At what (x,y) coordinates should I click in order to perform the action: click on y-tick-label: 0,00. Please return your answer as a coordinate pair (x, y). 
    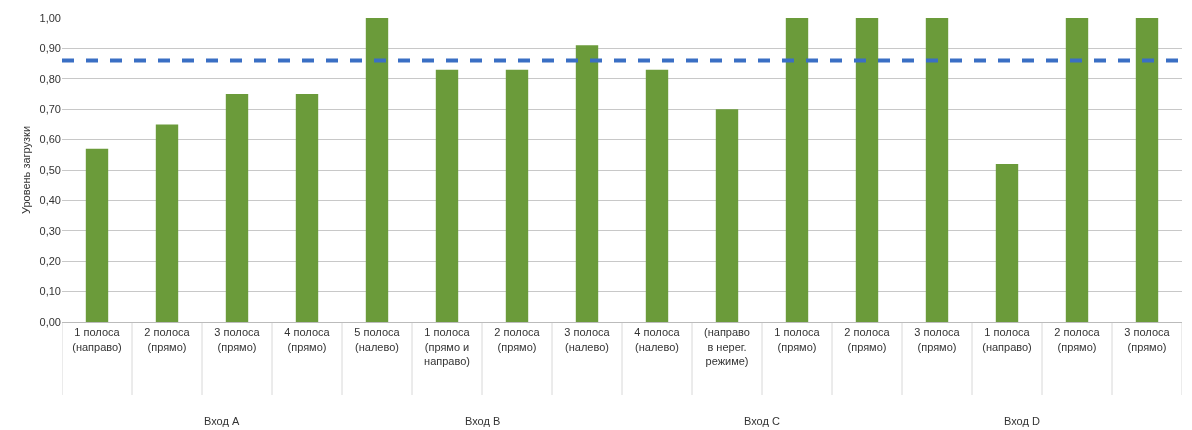
    Looking at the image, I should click on (50, 321).